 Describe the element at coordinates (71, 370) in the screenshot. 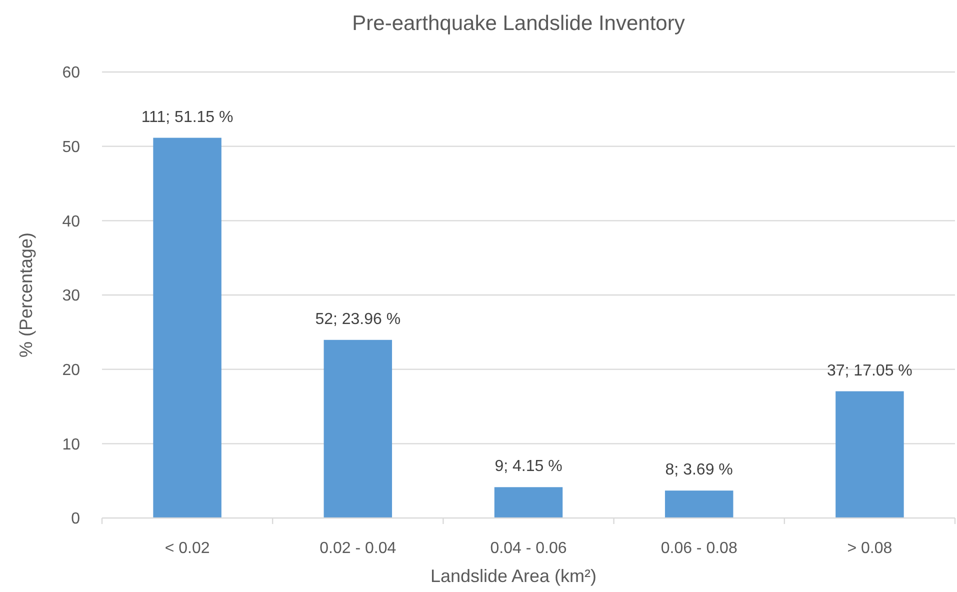

I see `y-tick-label: 20` at that location.